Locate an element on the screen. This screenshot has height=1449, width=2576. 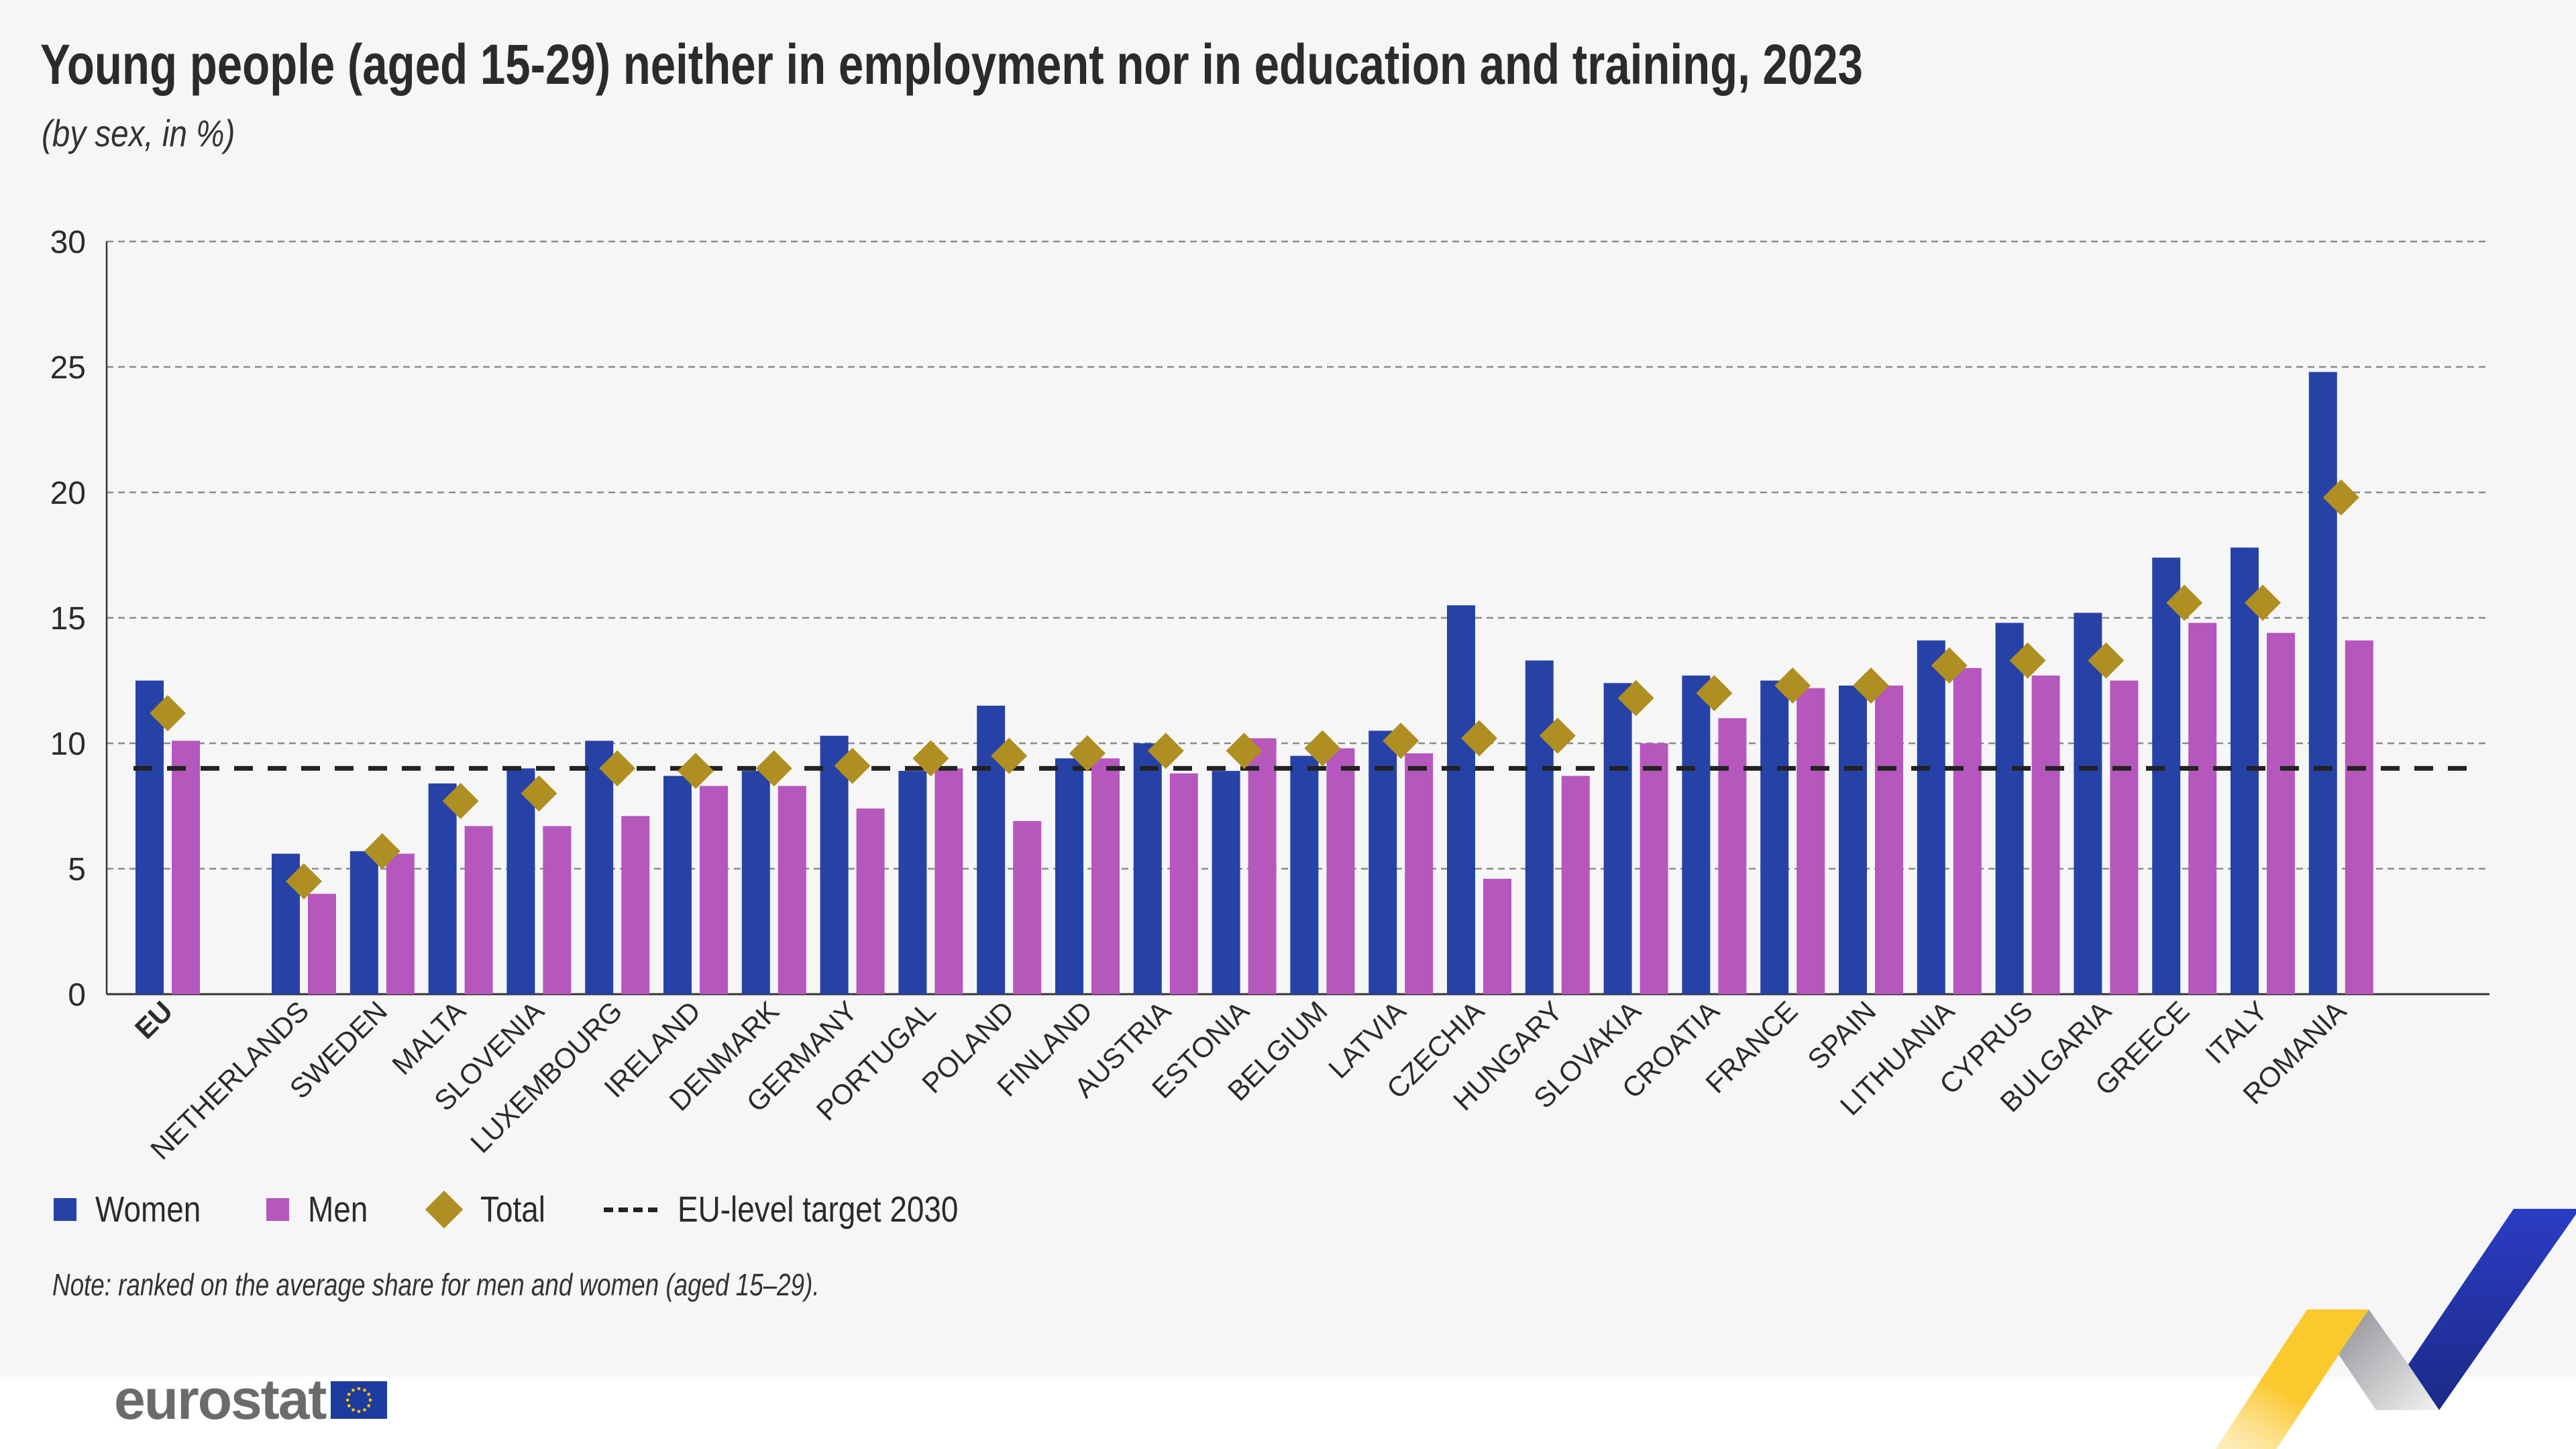
y-tick-label: 30 is located at coordinates (68, 242).